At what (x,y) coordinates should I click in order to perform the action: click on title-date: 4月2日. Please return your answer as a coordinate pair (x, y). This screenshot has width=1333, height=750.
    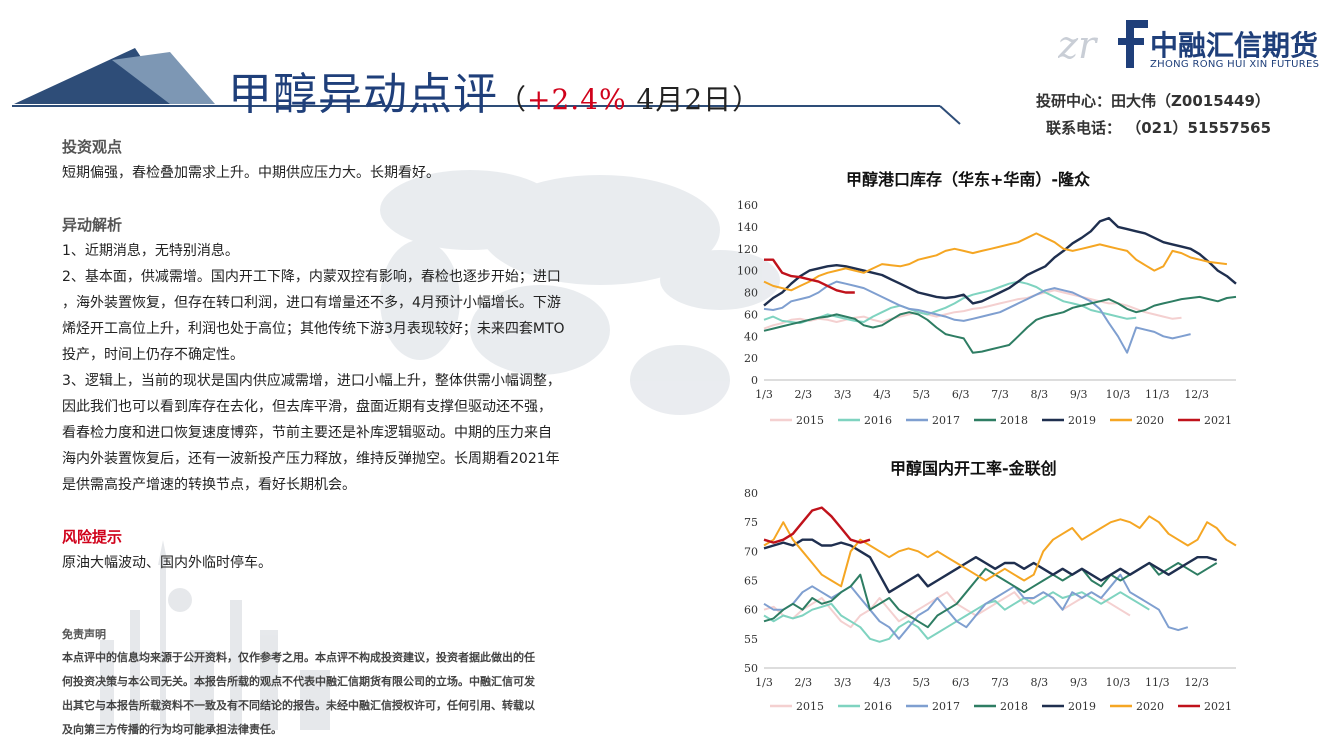
    Looking at the image, I should click on (679, 99).